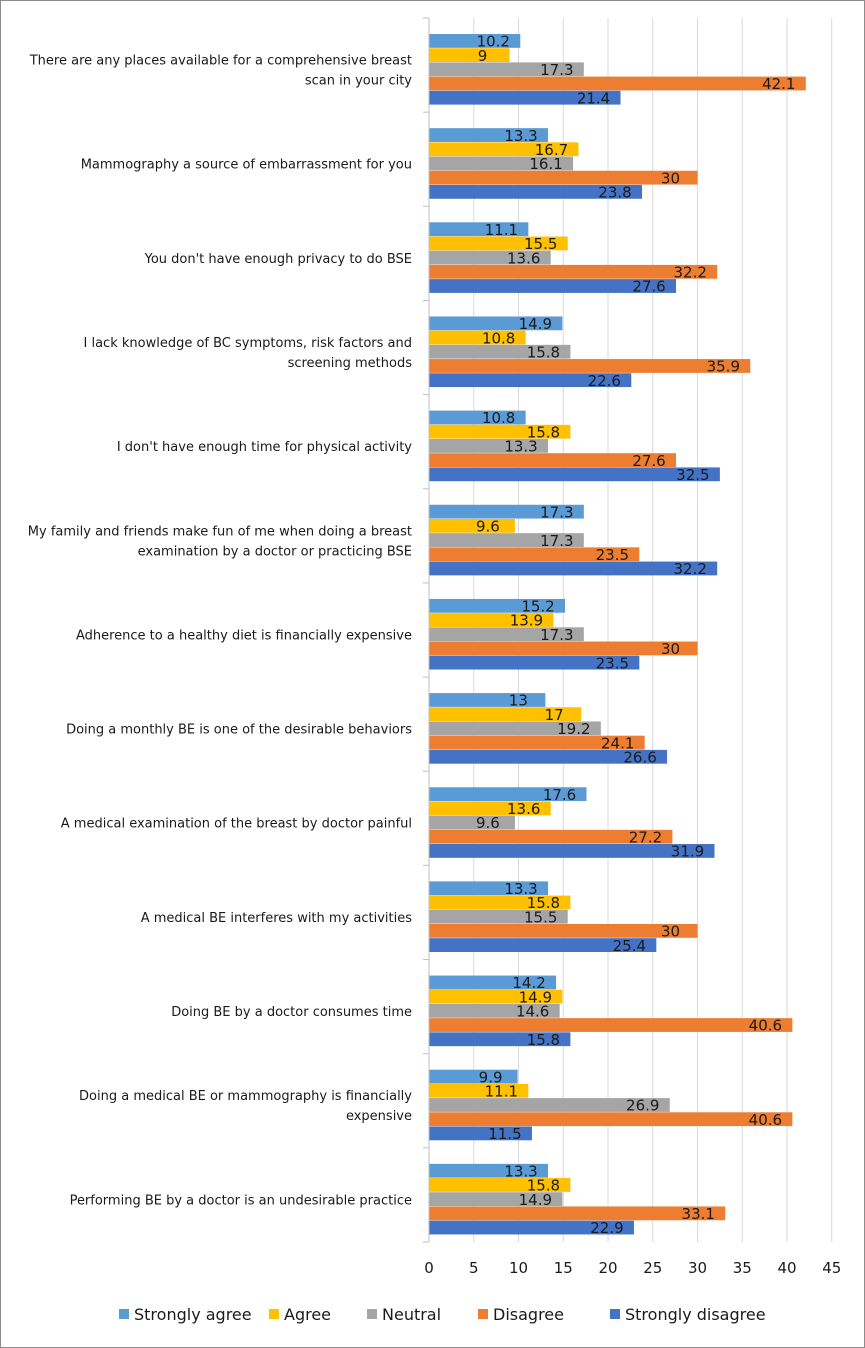  What do you see at coordinates (523, 809) in the screenshot?
I see `data-label: 13.6` at bounding box center [523, 809].